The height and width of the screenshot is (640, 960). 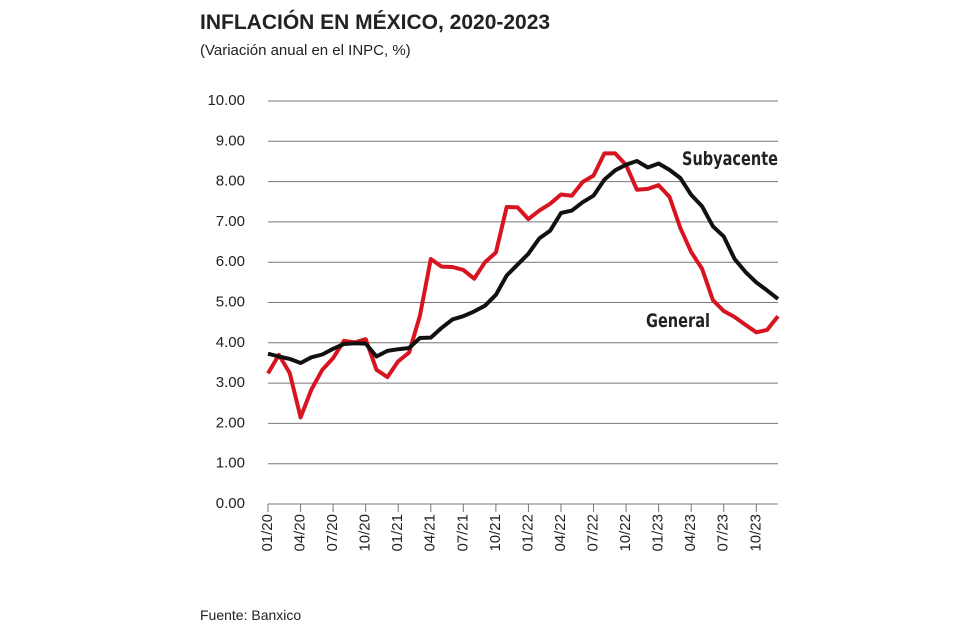 What do you see at coordinates (230, 463) in the screenshot?
I see `y-tick-label: 1.00` at bounding box center [230, 463].